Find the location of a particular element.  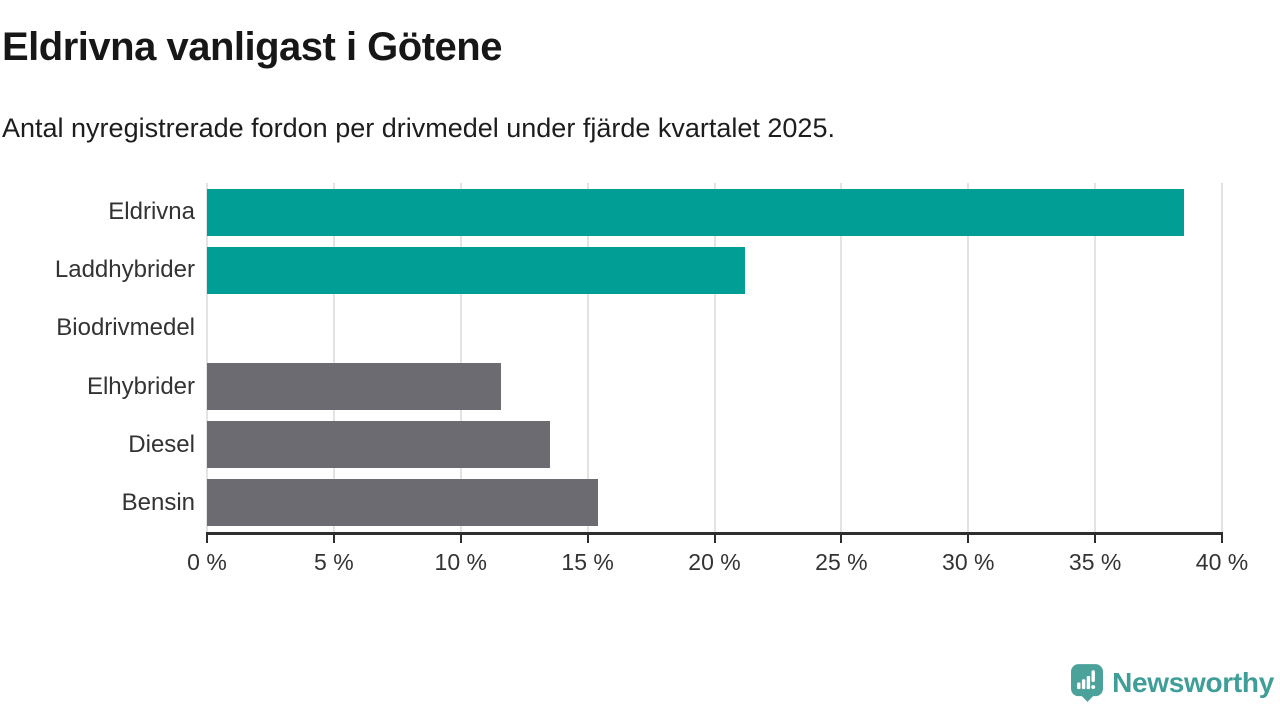

x-axis-line is located at coordinates (714, 533).